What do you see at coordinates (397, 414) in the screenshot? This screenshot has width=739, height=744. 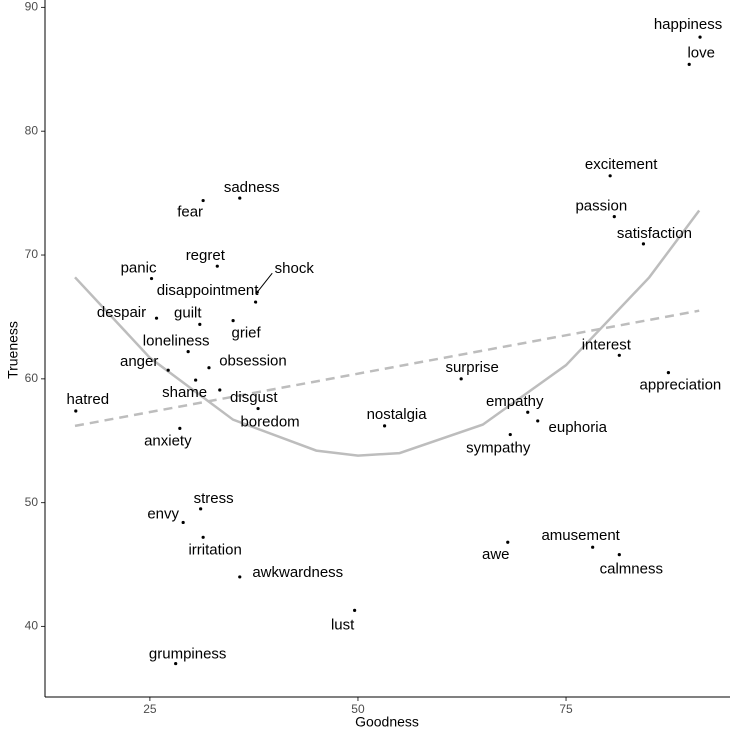 I see `point-label: nostalgia` at bounding box center [397, 414].